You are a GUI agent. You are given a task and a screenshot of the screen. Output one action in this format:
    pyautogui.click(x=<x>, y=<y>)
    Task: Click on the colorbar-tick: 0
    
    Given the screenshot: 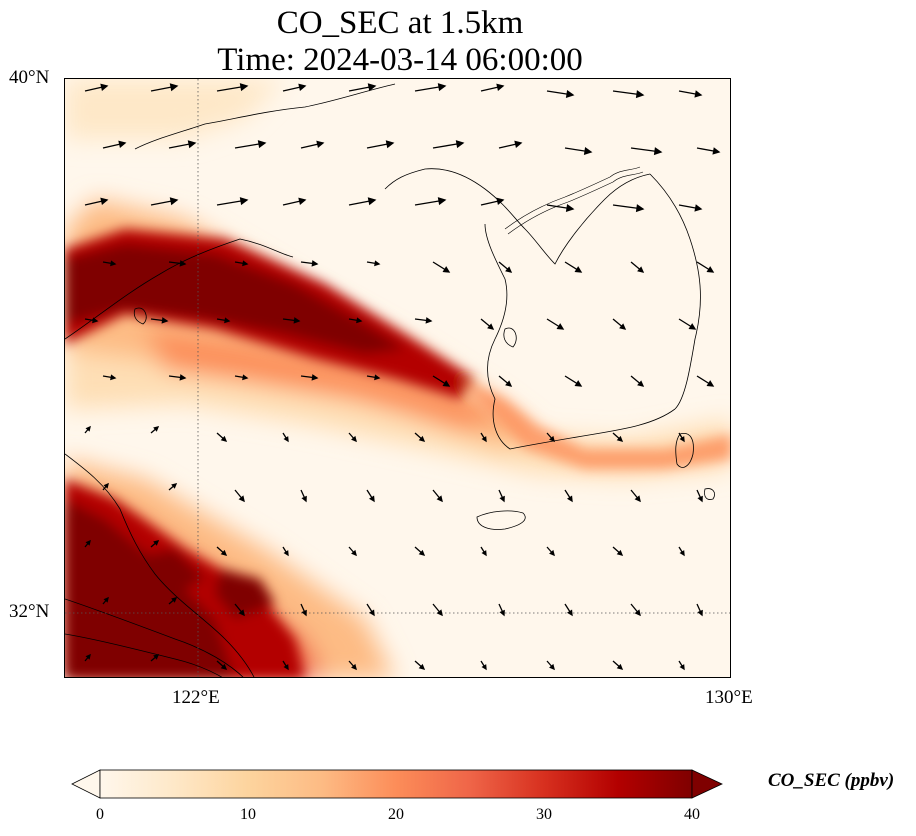 What is the action you would take?
    pyautogui.click(x=100, y=814)
    